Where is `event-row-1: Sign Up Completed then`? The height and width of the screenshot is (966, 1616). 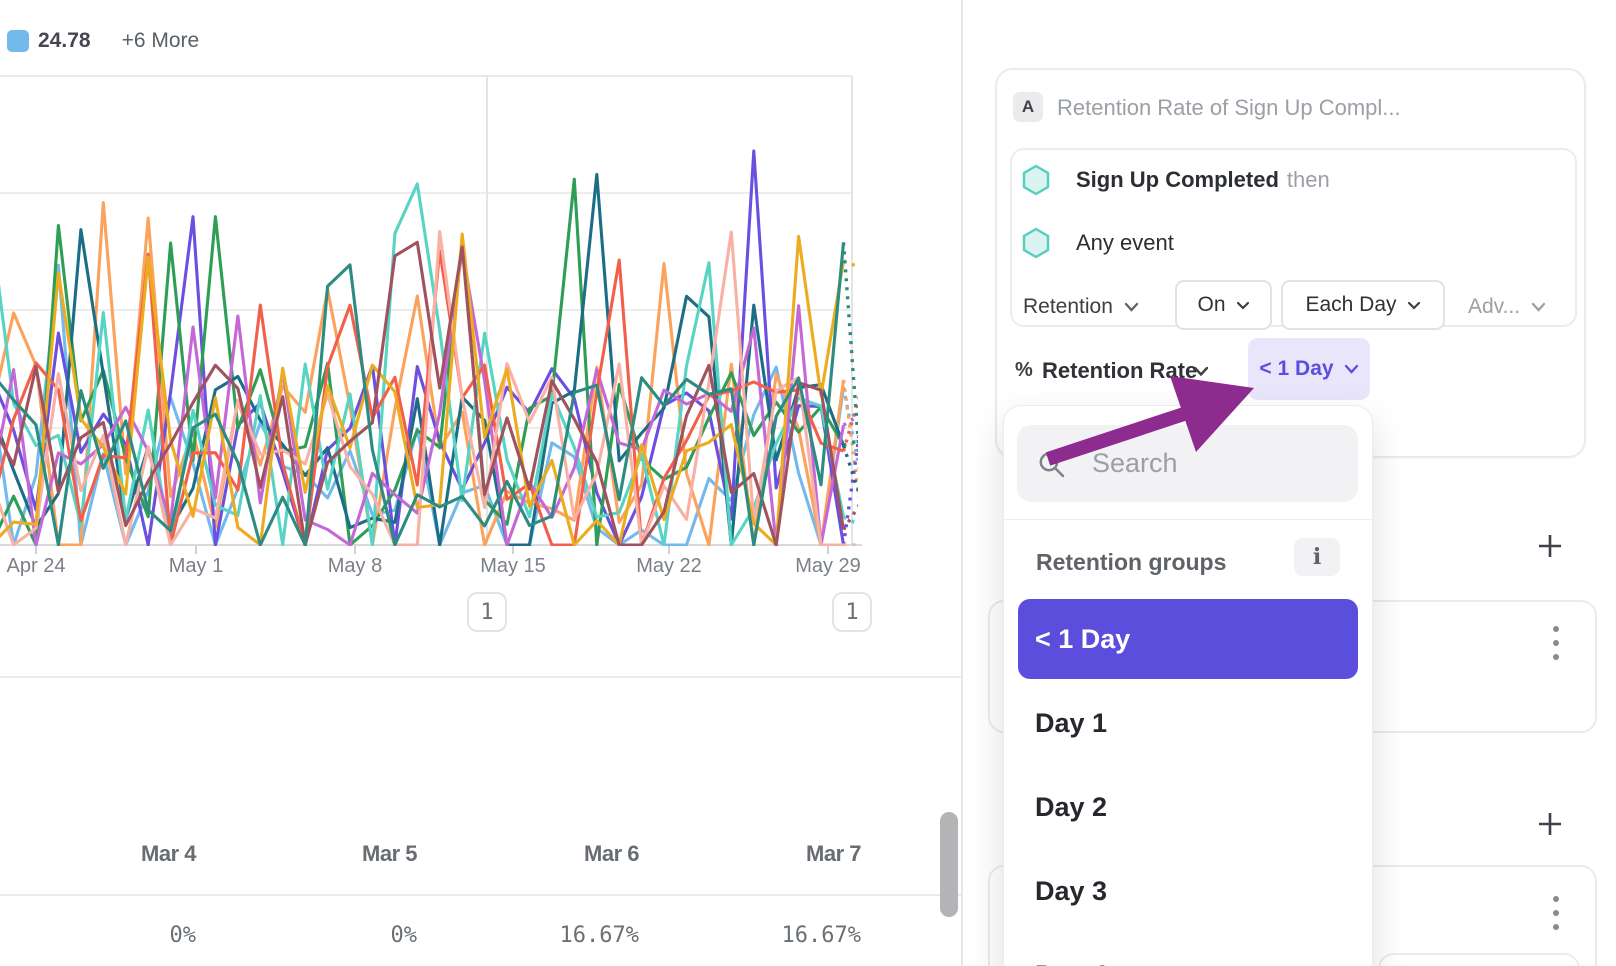 event-row-1: Sign Up Completed then is located at coordinates (1176, 180).